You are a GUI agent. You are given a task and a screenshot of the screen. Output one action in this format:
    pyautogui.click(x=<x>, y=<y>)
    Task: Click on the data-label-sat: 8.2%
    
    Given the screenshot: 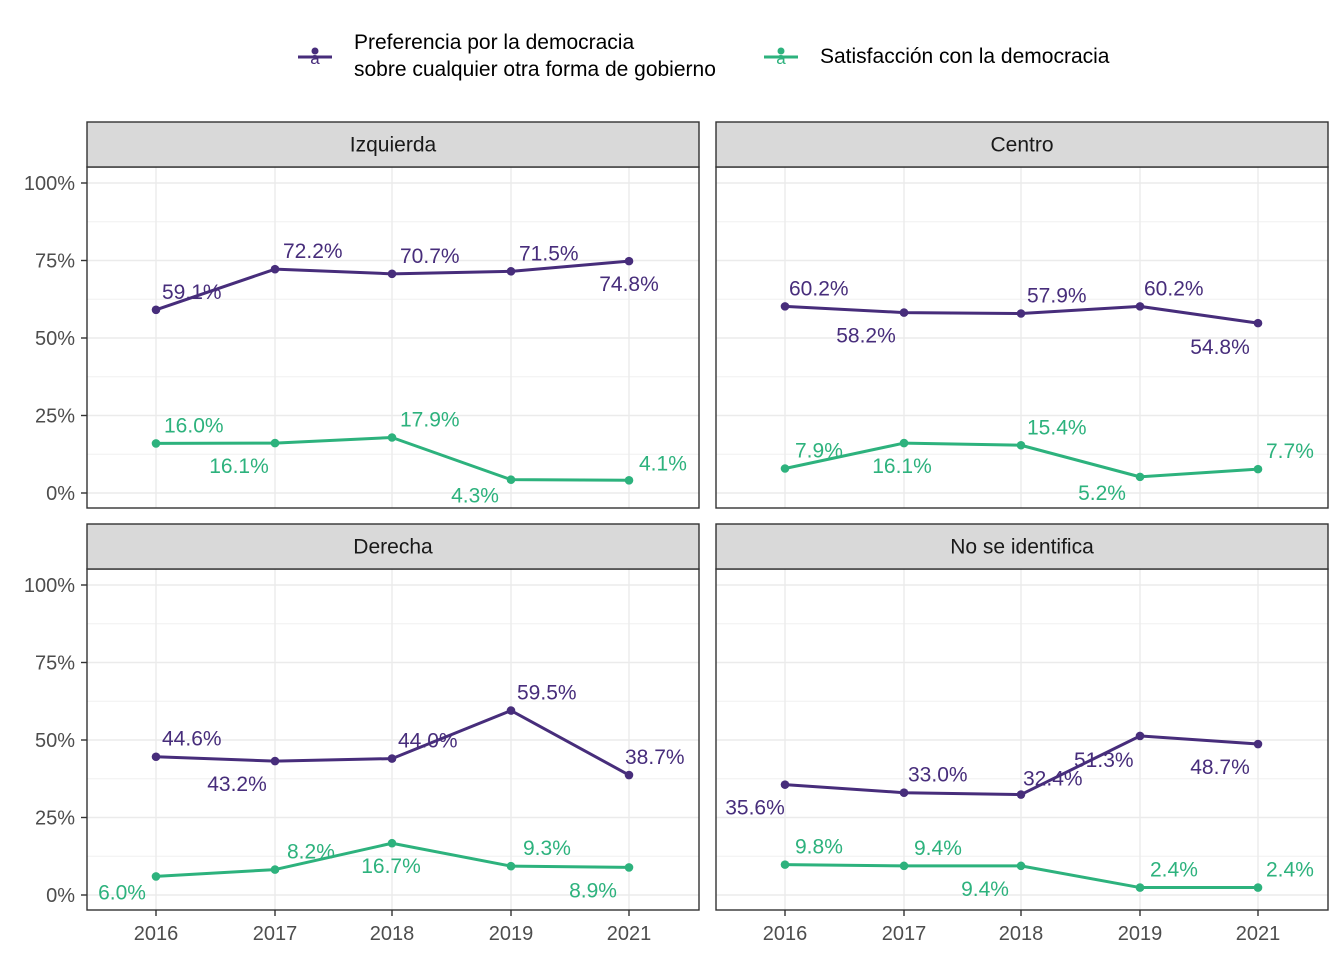 What is the action you would take?
    pyautogui.click(x=311, y=852)
    